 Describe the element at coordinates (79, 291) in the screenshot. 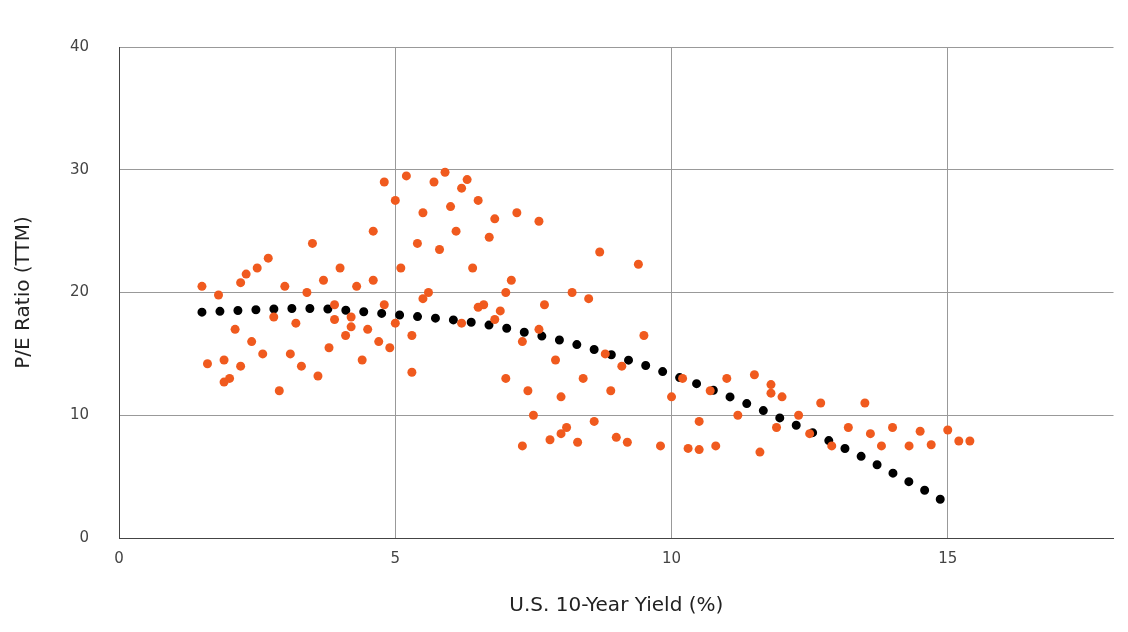

I see `y-tick-label: 20` at that location.